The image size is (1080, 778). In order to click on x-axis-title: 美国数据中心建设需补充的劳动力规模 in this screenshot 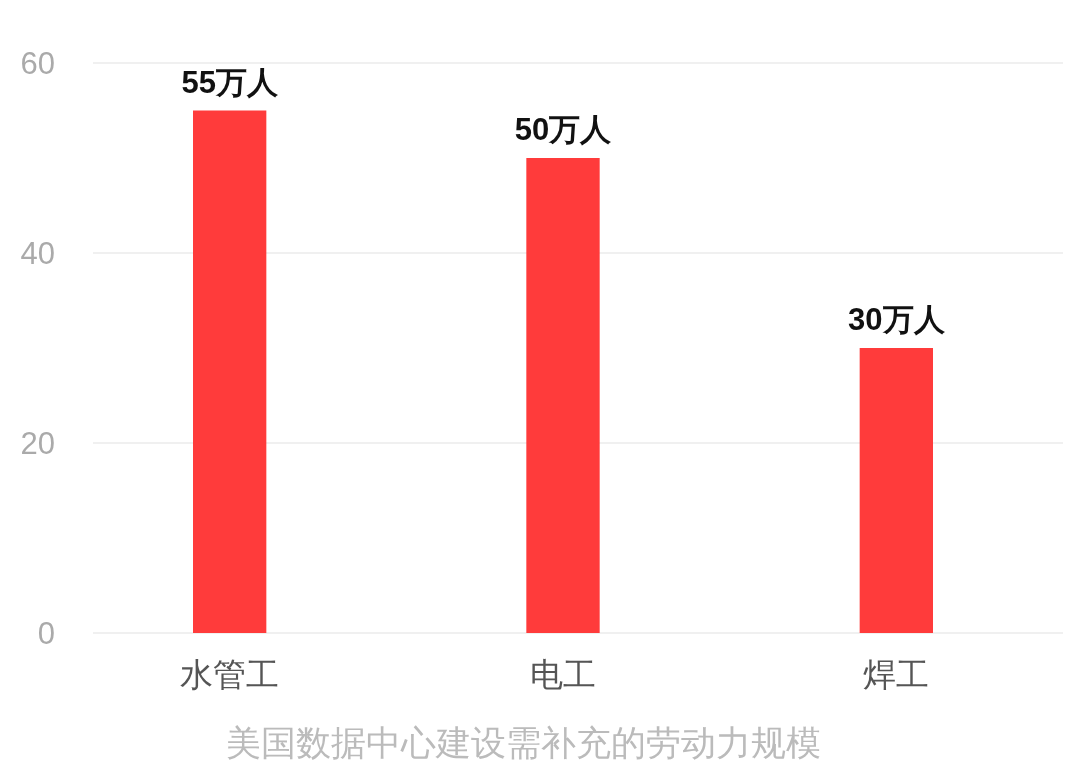, I will do `click(523, 742)`.